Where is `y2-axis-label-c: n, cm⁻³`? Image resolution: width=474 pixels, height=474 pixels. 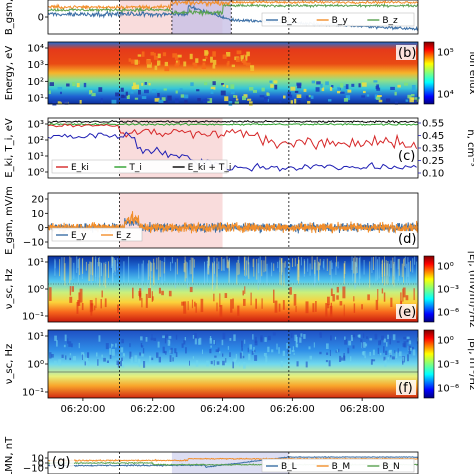 y2-axis-label-c: n, cm⁻³ is located at coordinates (469, 147).